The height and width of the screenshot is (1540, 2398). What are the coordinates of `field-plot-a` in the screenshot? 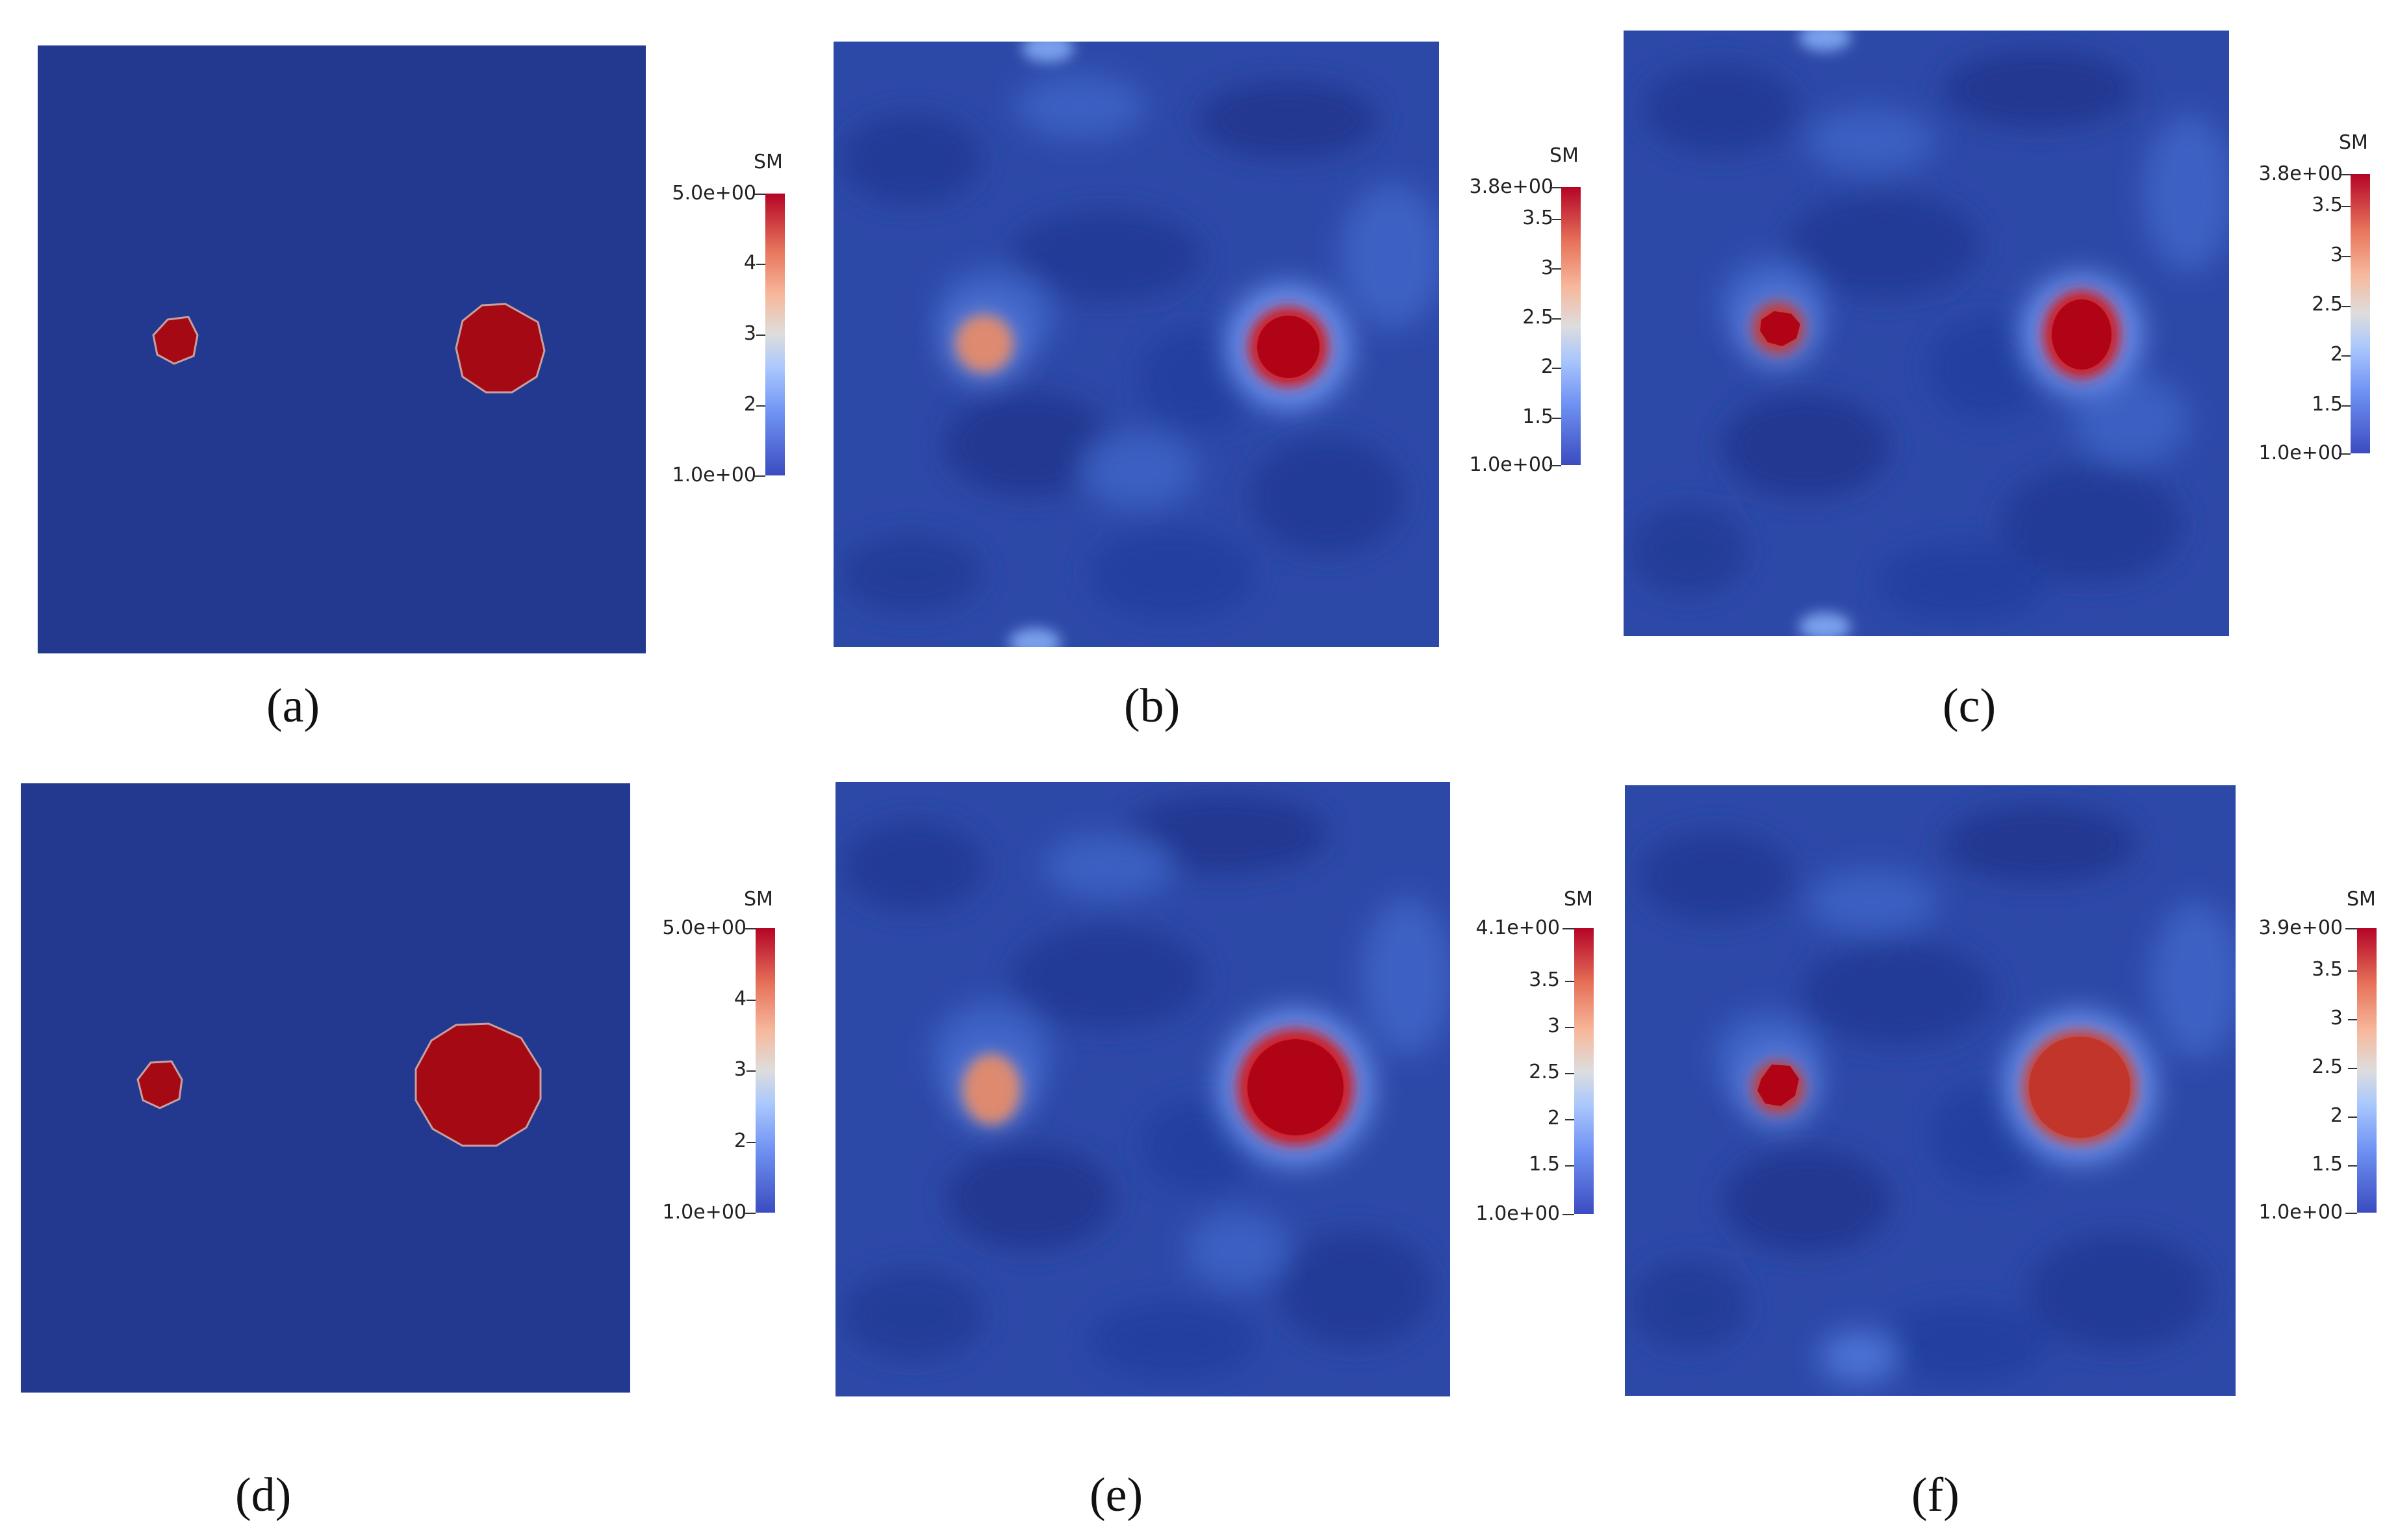 It's located at (342, 349).